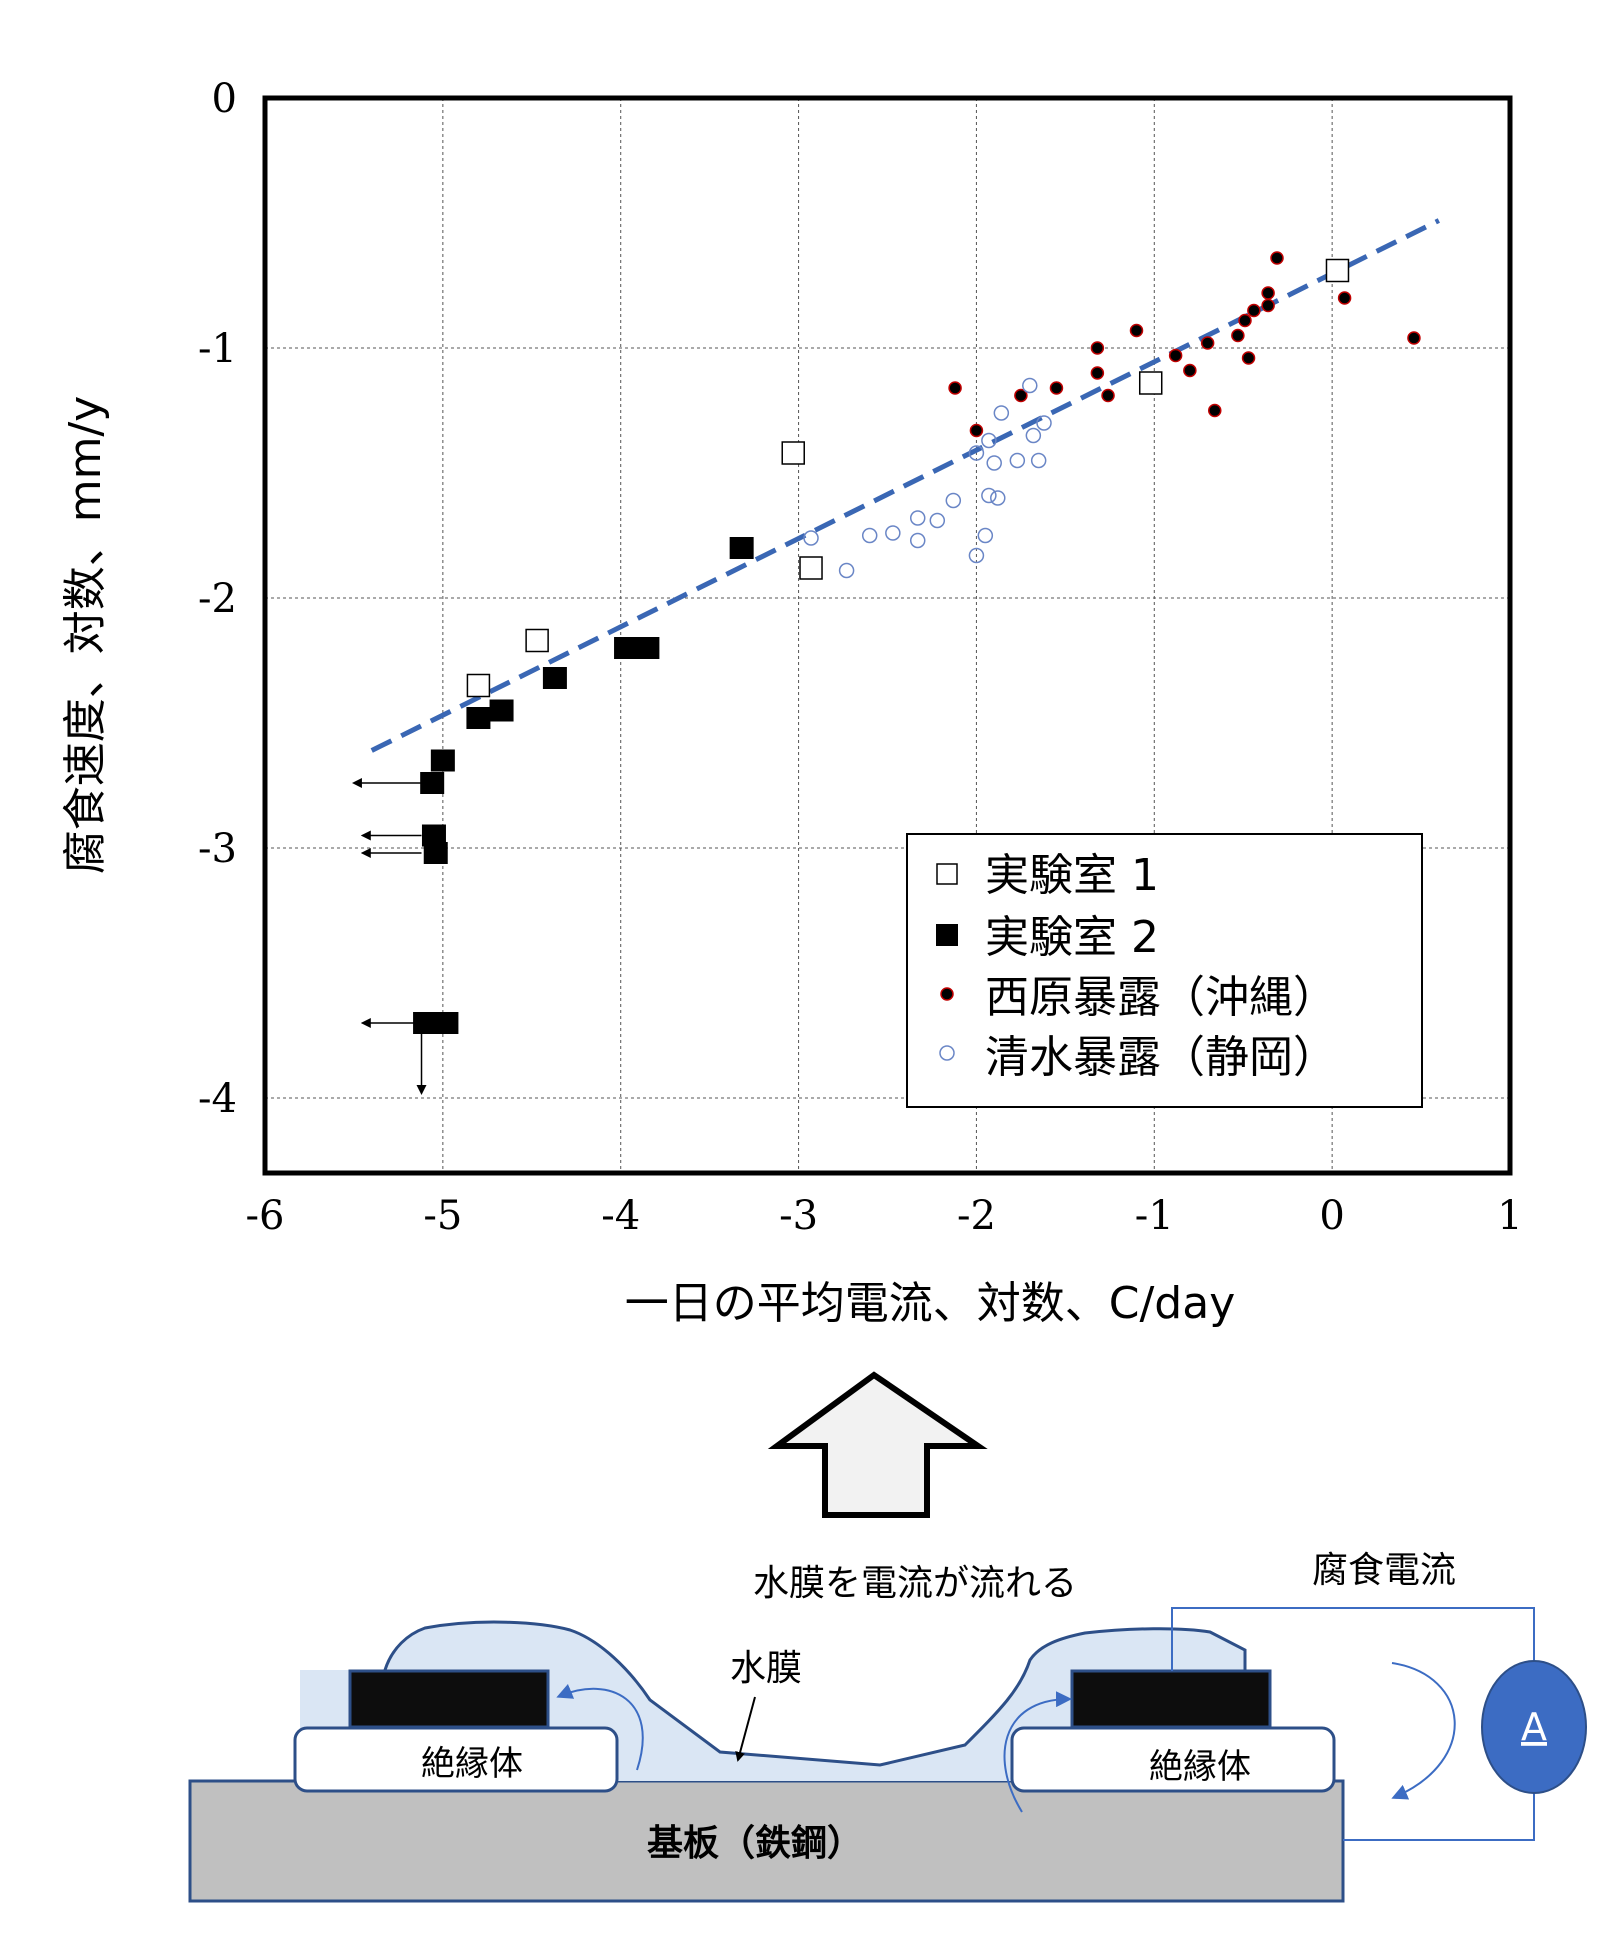 This screenshot has width=1601, height=1950. What do you see at coordinates (947, 994) in the screenshot?
I see `legend-marker-nishihara` at bounding box center [947, 994].